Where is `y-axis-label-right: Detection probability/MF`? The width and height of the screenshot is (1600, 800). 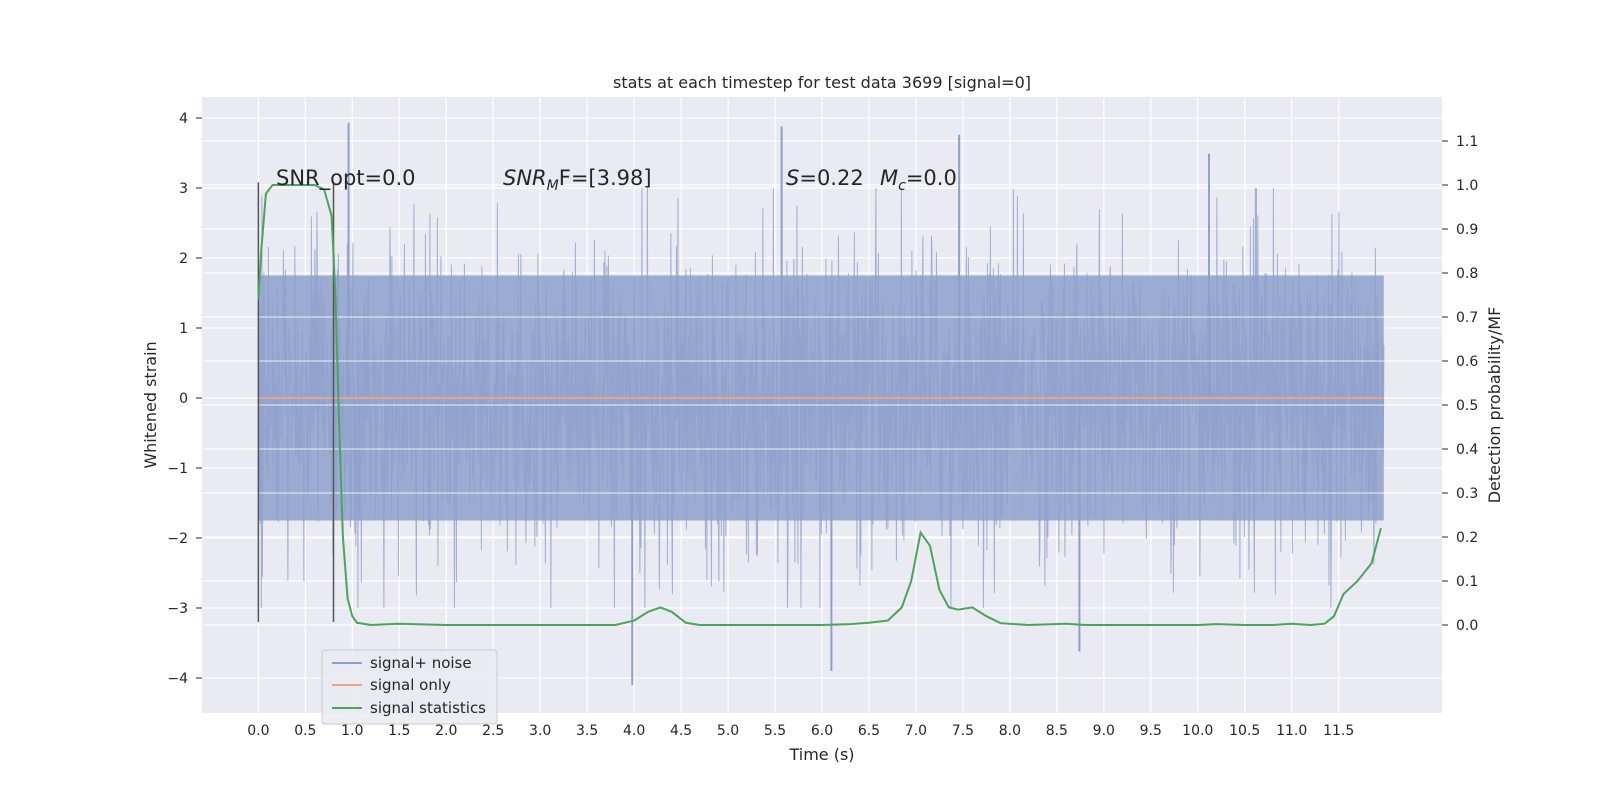 y-axis-label-right: Detection probability/MF is located at coordinates (1494, 405).